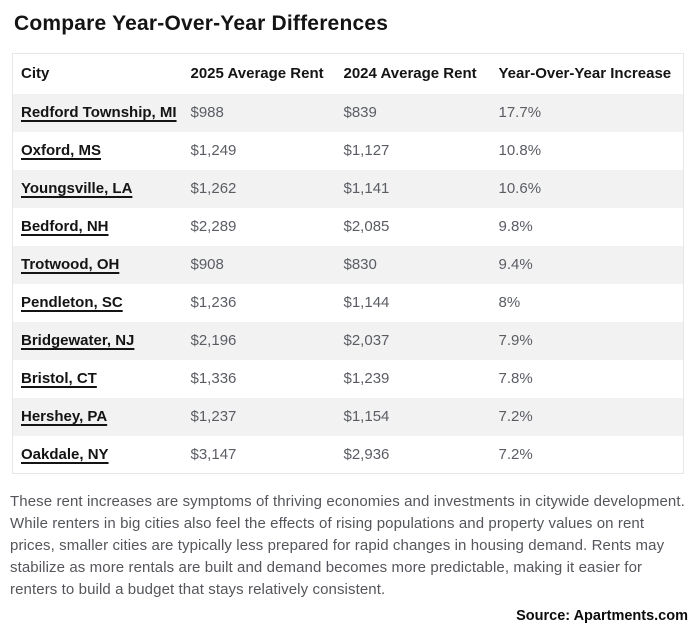 The image size is (695, 631). I want to click on header-city: City, so click(101, 73).